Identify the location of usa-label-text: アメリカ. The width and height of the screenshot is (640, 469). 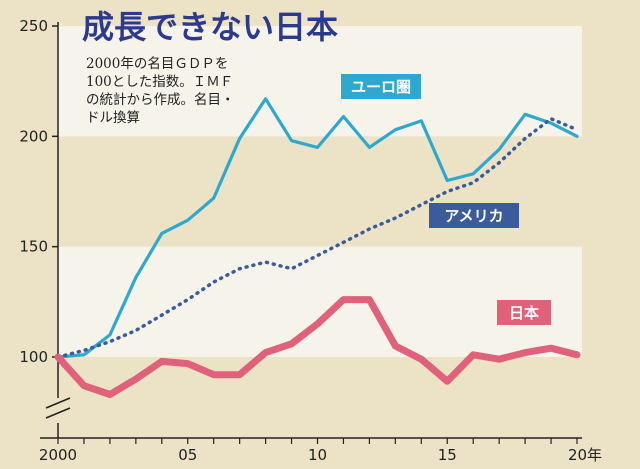
(473, 216).